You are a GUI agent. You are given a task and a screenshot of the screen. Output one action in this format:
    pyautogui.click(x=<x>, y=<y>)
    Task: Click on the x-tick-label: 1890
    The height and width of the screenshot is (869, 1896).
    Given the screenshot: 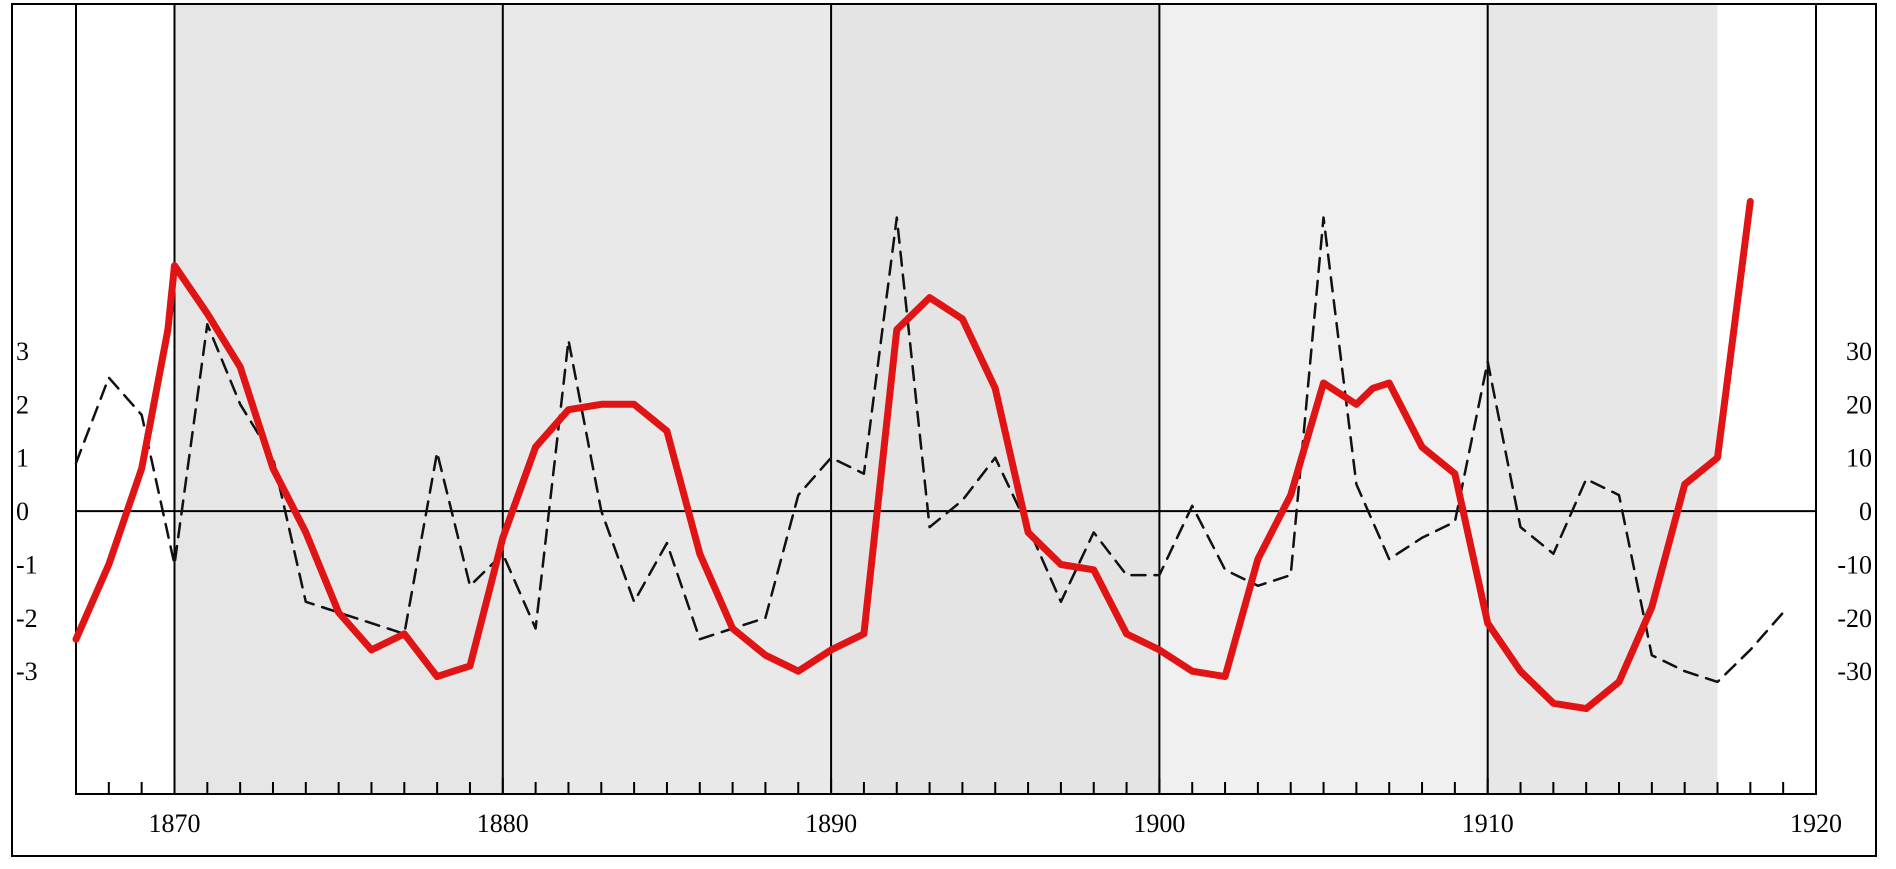 What is the action you would take?
    pyautogui.click(x=831, y=823)
    